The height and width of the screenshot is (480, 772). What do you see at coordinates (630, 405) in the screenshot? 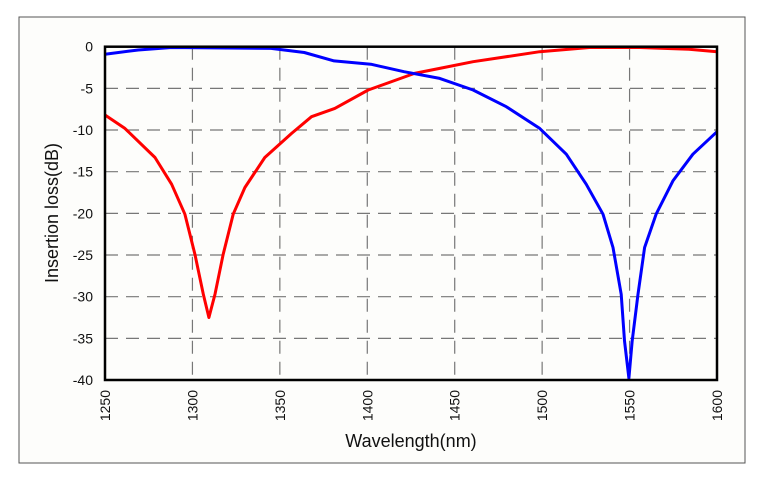
I see `x-tick-label: 1550` at bounding box center [630, 405].